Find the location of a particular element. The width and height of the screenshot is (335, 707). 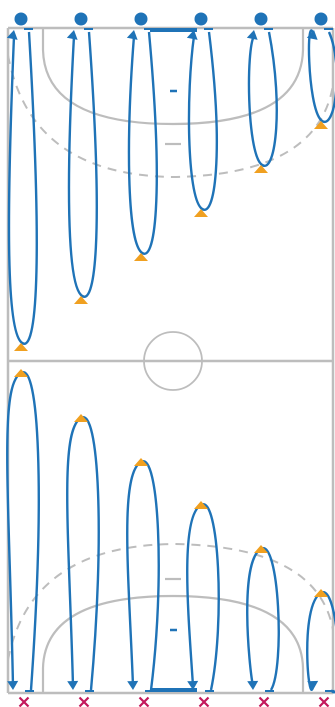

players is located at coordinates (171, 19).